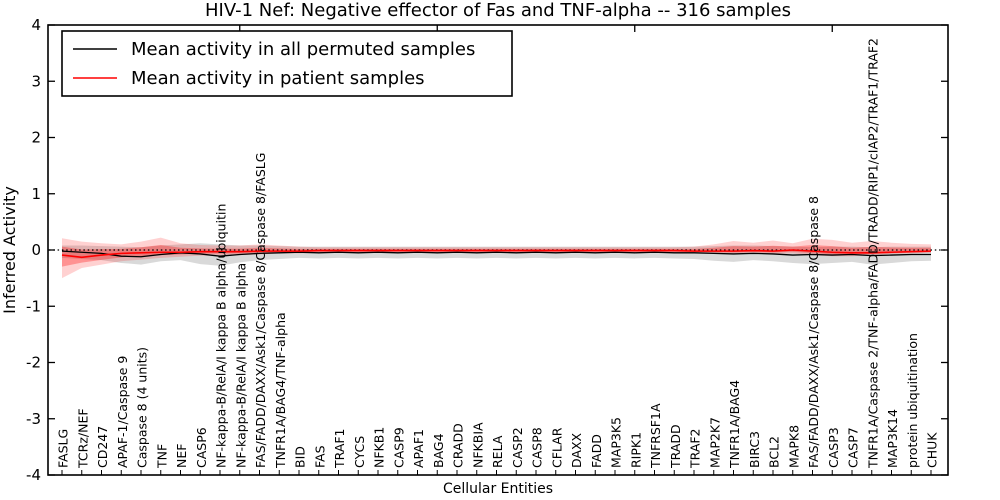 The width and height of the screenshot is (1000, 500). I want to click on x-tick-label: CASP9, so click(398, 447).